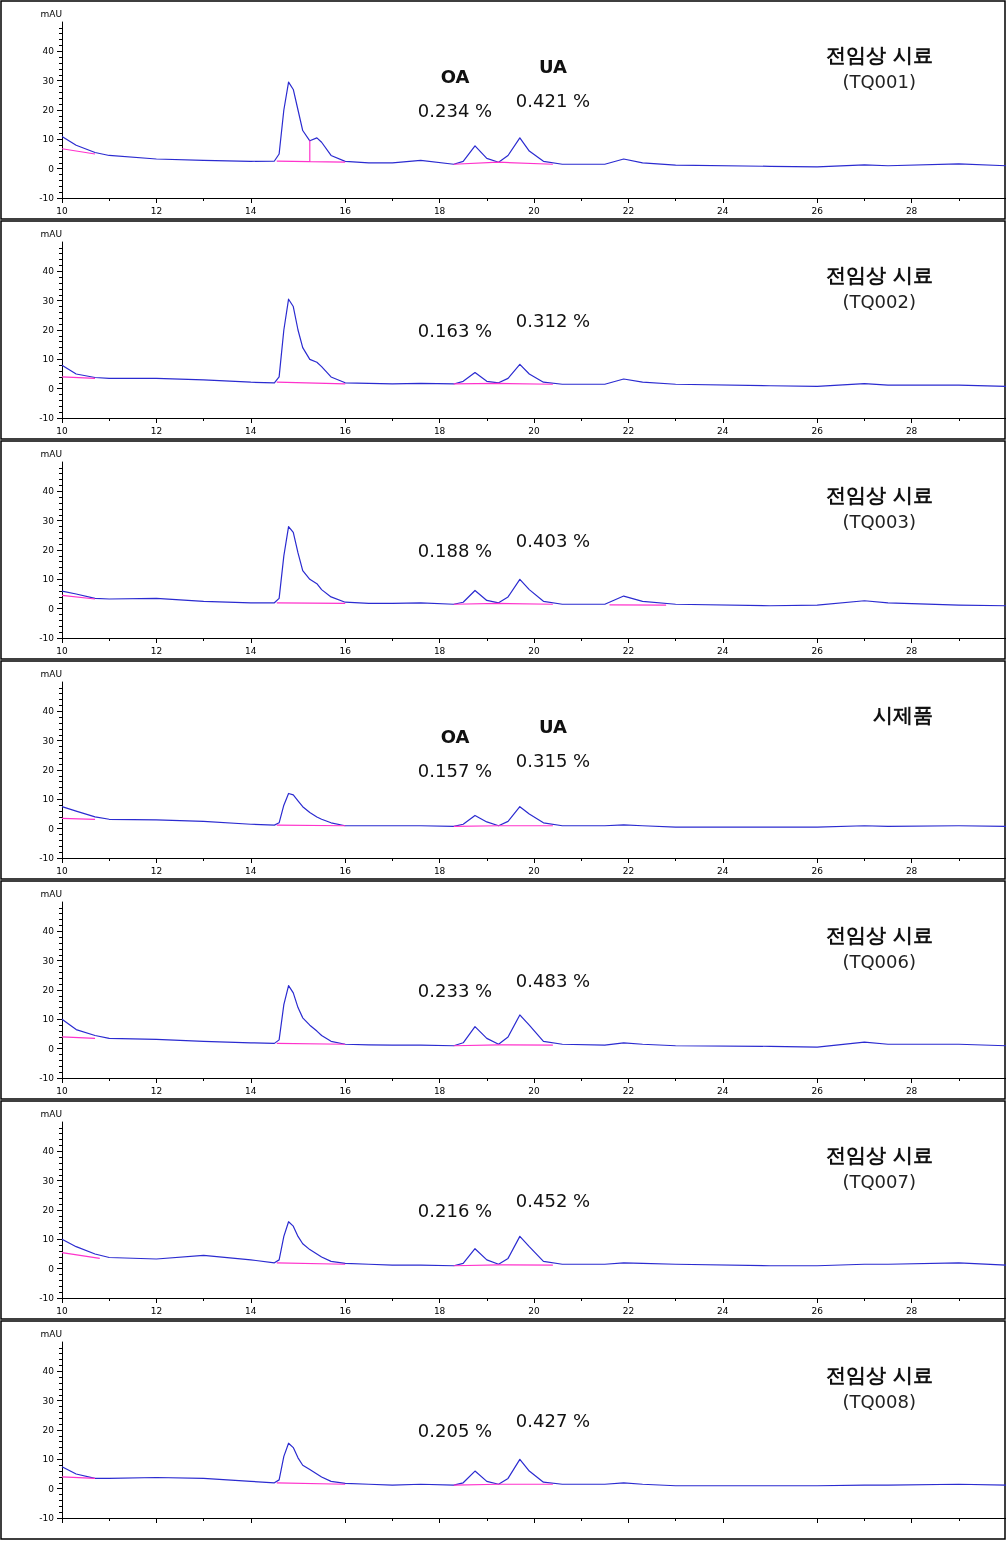 Image resolution: width=1006 pixels, height=1545 pixels. Describe the element at coordinates (455, 1430) in the screenshot. I see `annotation: 0.205 %` at that location.